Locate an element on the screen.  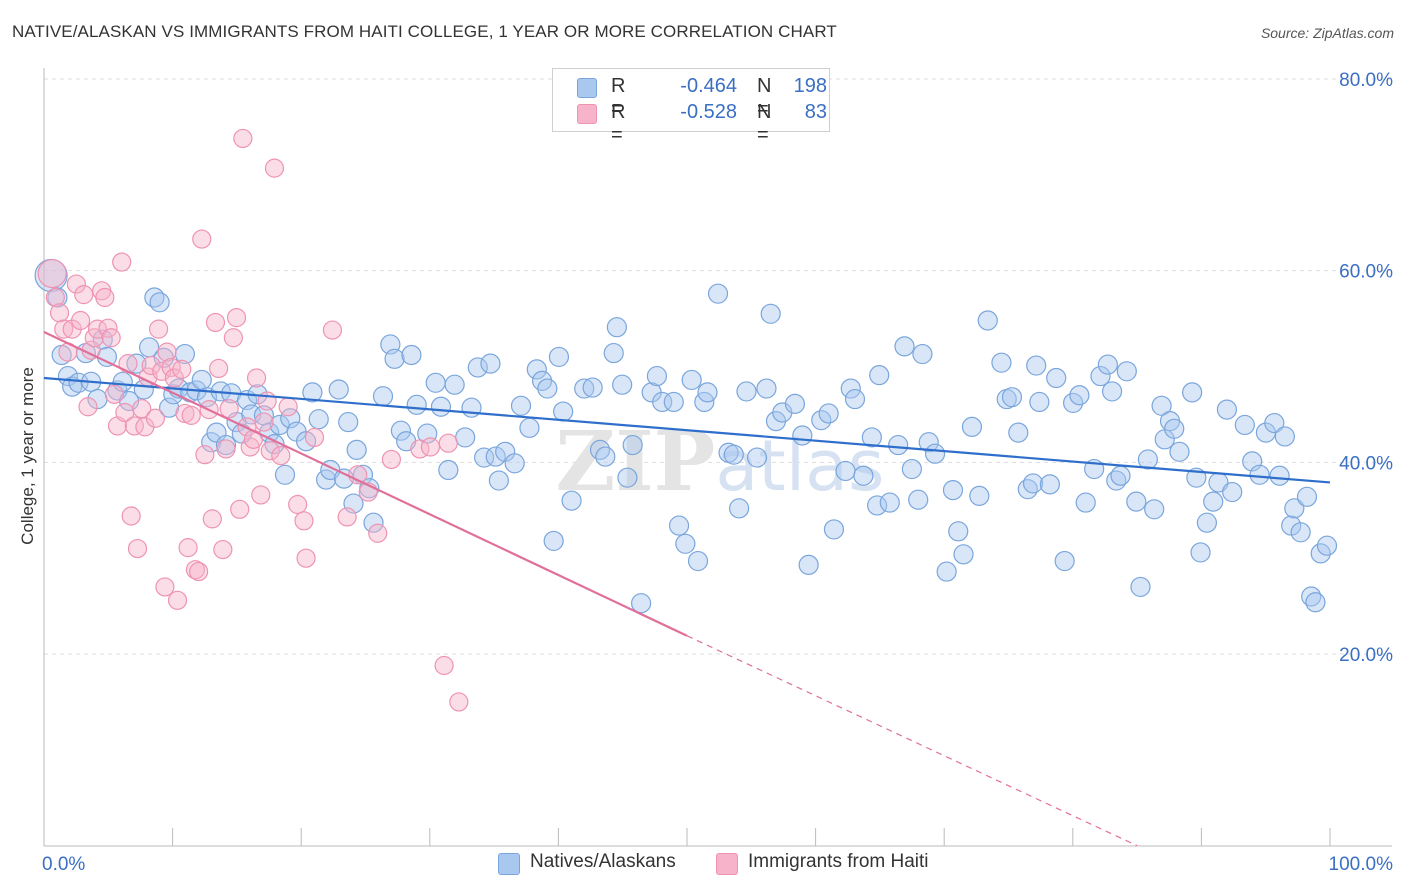
y-tick-label: 40.0% is located at coordinates (1366, 463).